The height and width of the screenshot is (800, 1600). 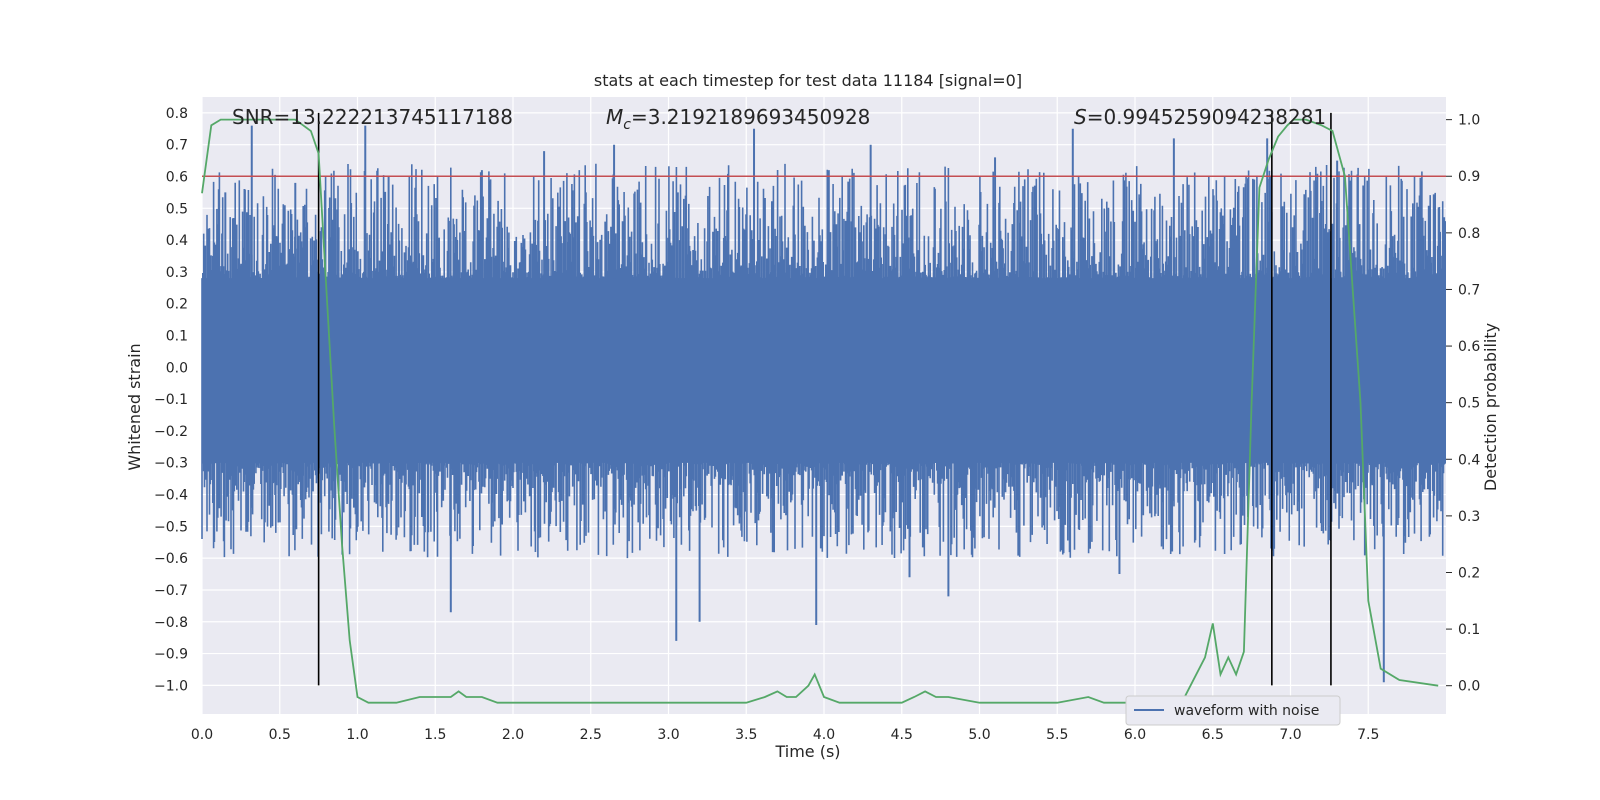 What do you see at coordinates (1469, 404) in the screenshot?
I see `y2-tick-label: 0.5` at bounding box center [1469, 404].